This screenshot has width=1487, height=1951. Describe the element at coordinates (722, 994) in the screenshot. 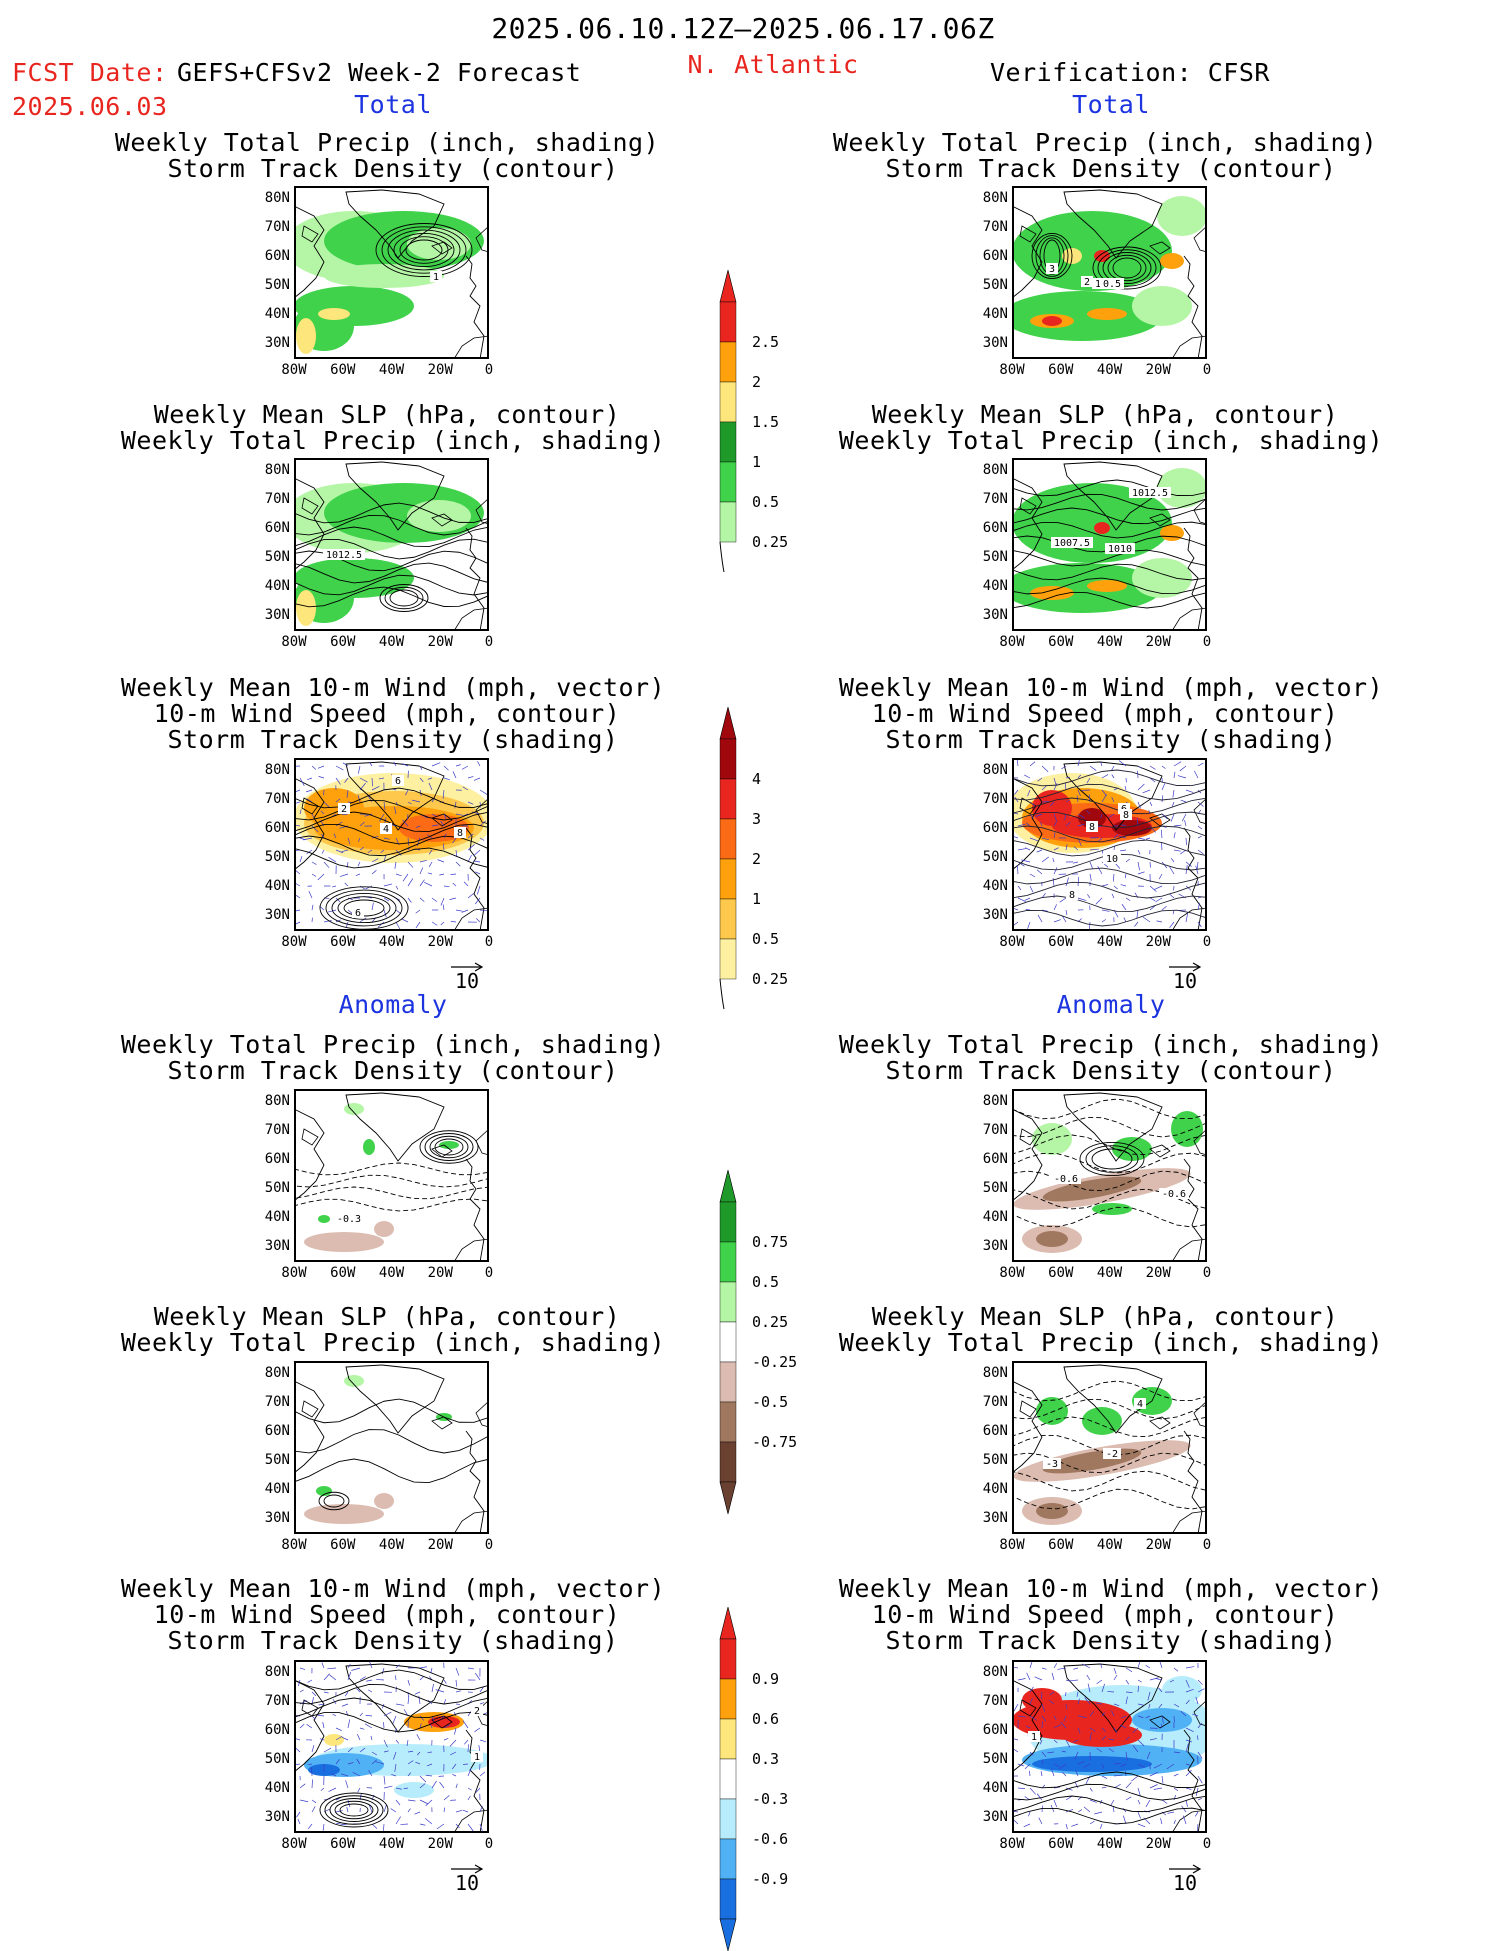

I see `colorbar-tail` at that location.